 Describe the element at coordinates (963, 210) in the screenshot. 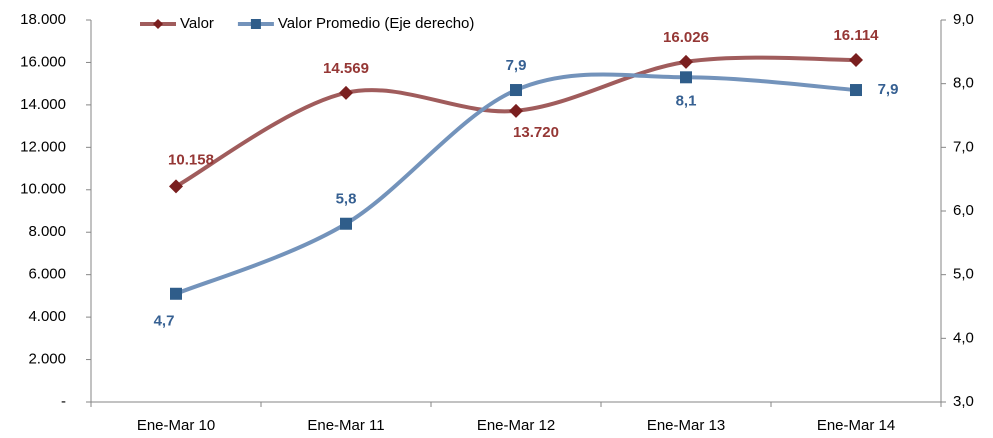

I see `y2-tick-label: 6,0` at that location.